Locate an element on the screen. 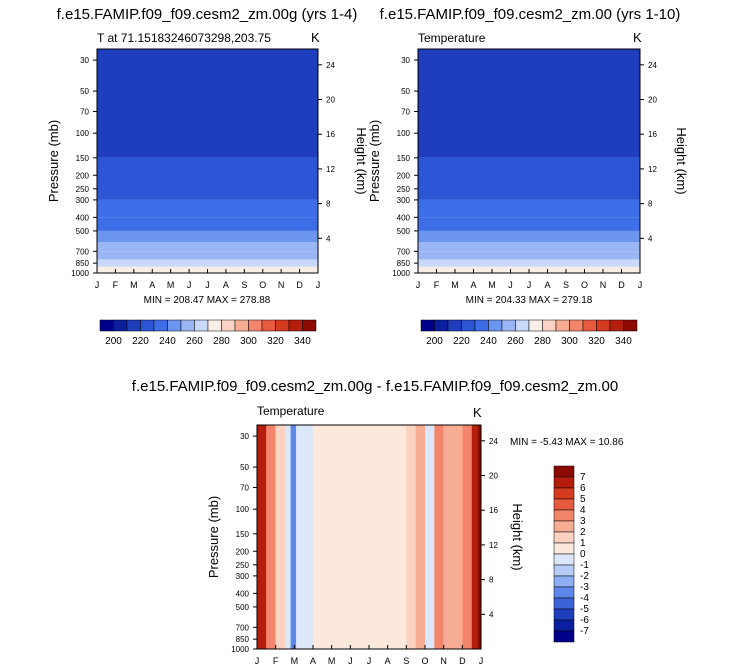  panel3-ylabel: Pressure (mb) is located at coordinates (213, 537).